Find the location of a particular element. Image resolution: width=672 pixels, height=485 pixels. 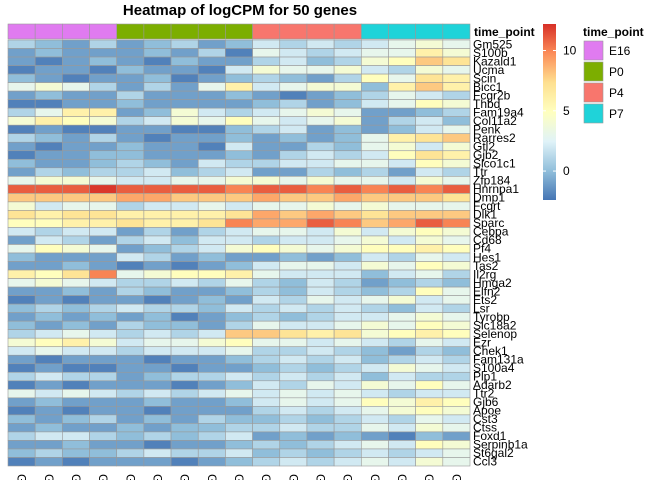

row-label: Lsr is located at coordinates (481, 308).